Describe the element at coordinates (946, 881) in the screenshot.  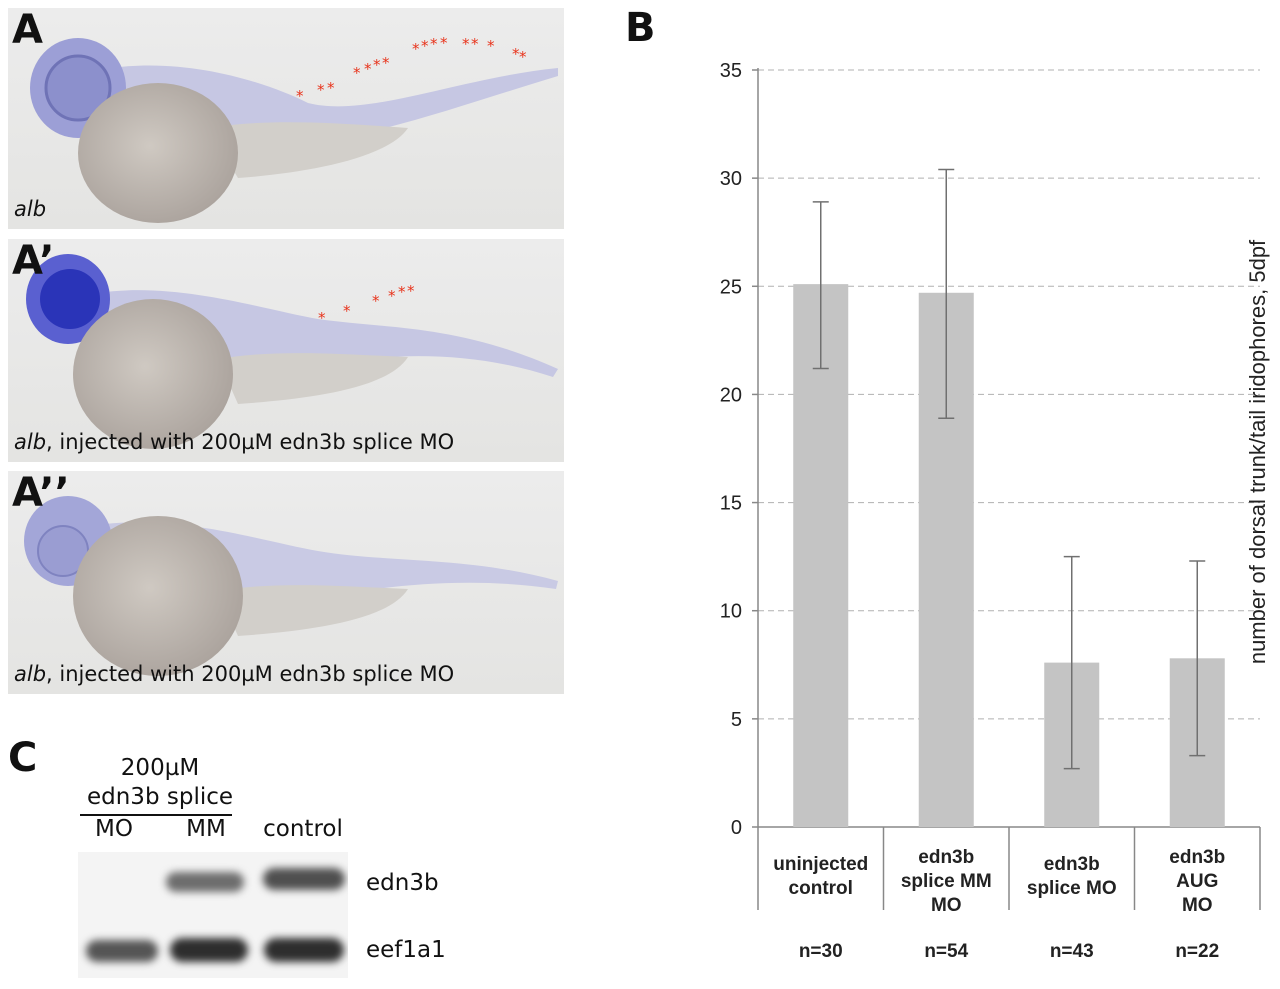
I see `category-label: splice MM` at that location.